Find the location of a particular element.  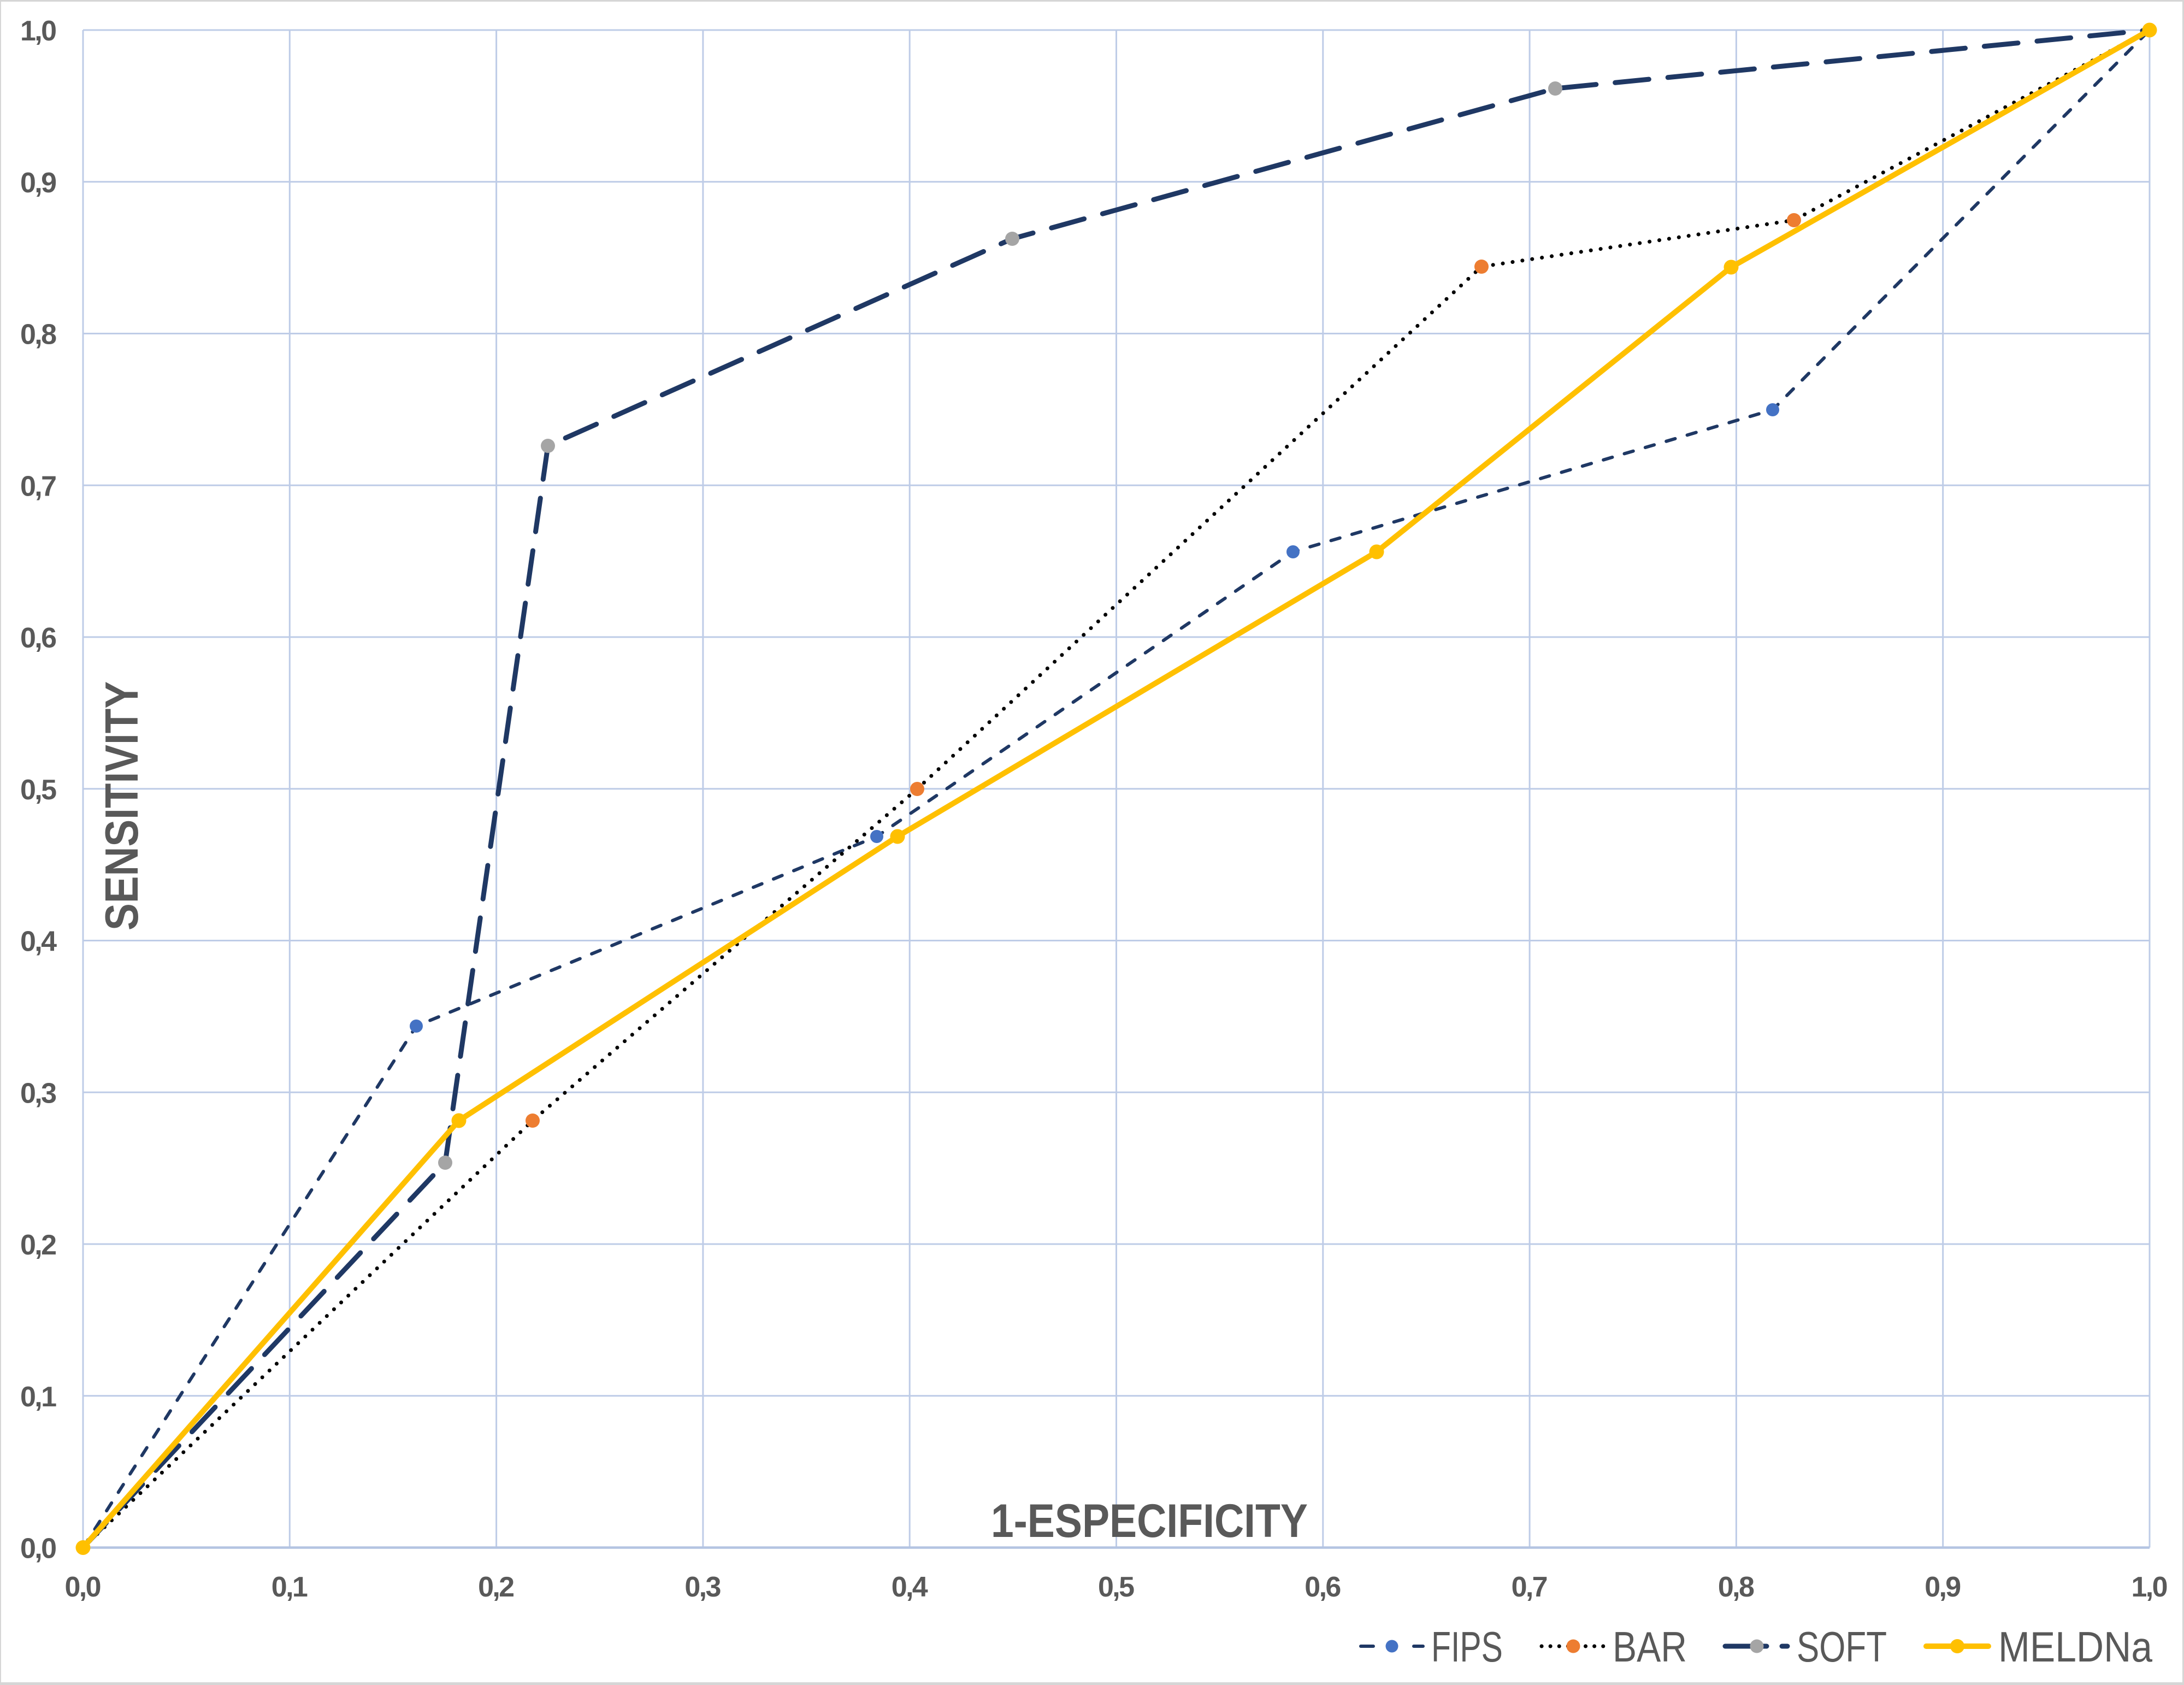

svg-text: MELDNa is located at coordinates (2075, 1647).